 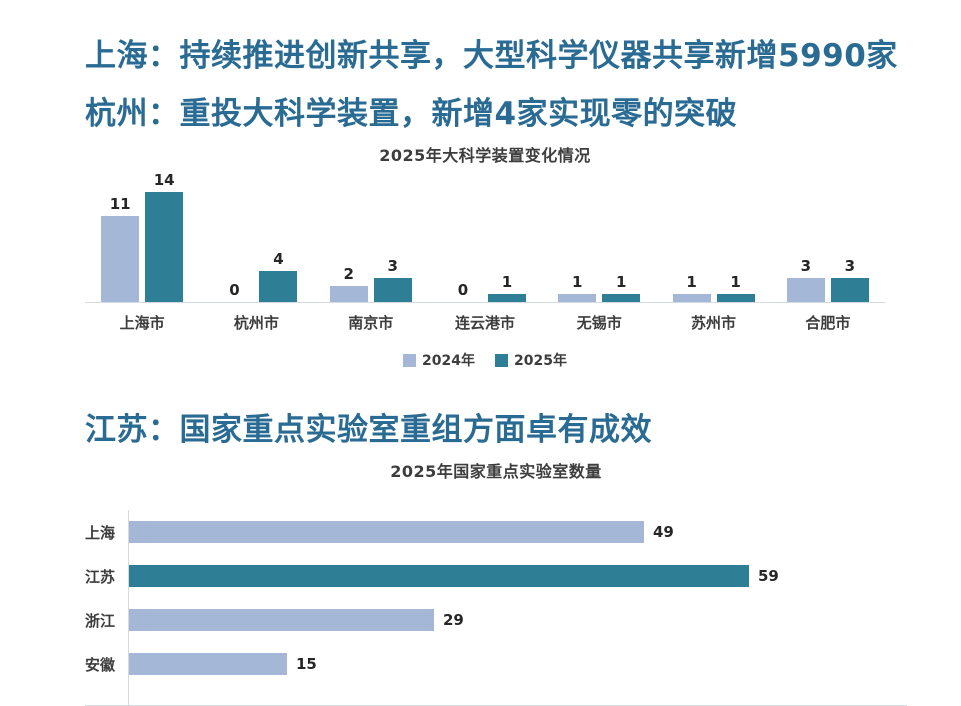 I want to click on chart1-legend: 2024年 2025年, so click(x=485, y=360).